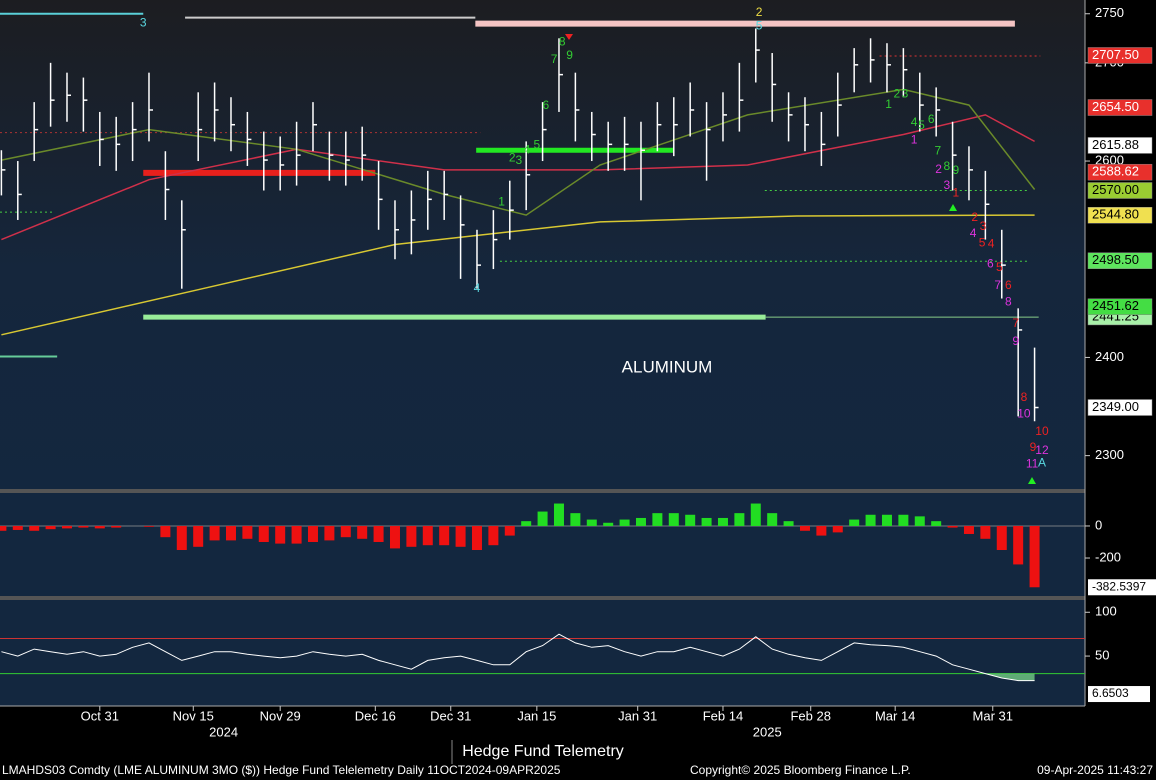  I want to click on y-tick-label: 2750, so click(1109, 12).